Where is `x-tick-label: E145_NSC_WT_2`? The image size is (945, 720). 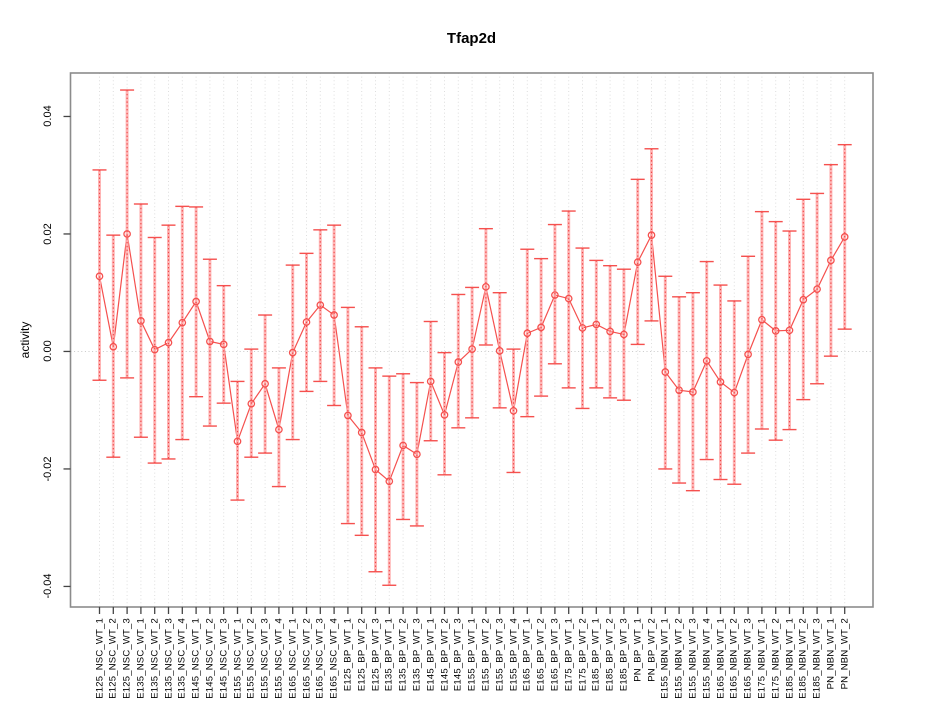
x-tick-label: E145_NSC_WT_2 is located at coordinates (210, 658).